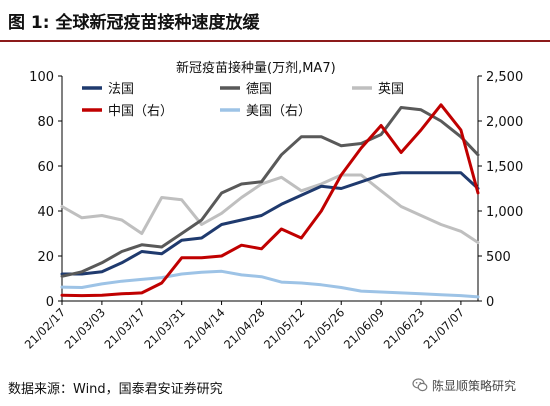  I want to click on x-tick-label: 21/02/17, so click(45, 328).